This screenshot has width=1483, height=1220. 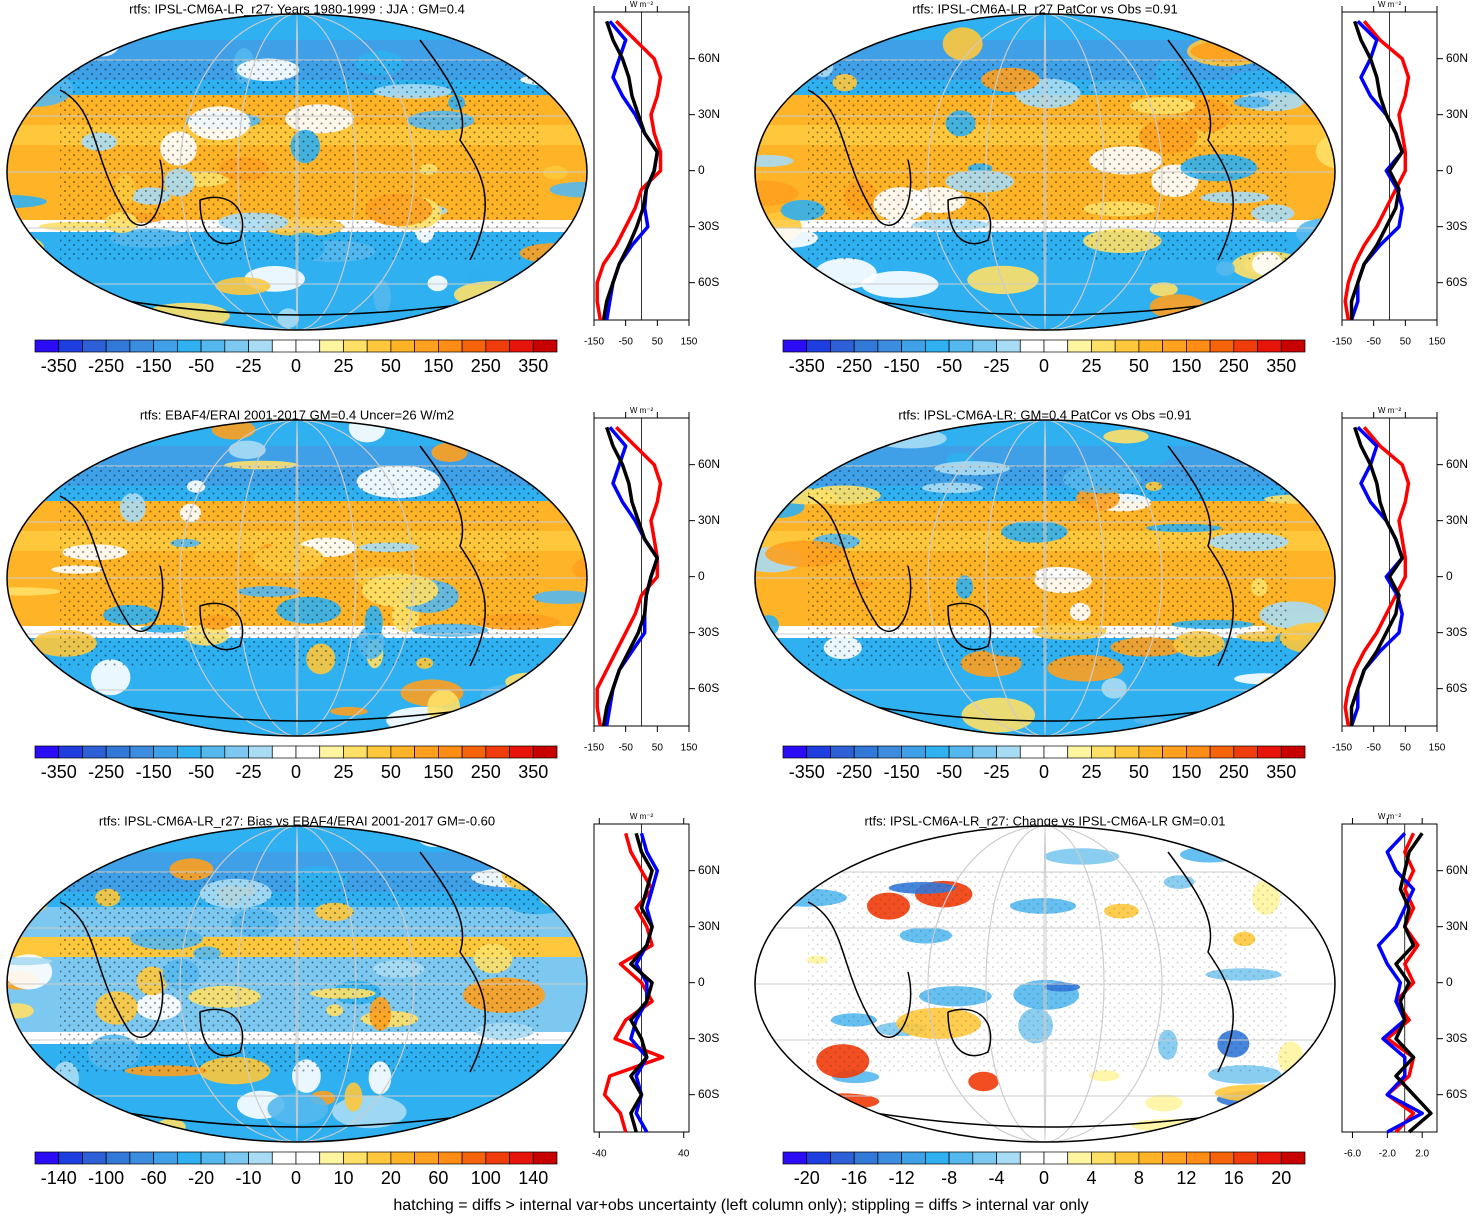 I want to click on colorbar-label: -8, so click(x=949, y=1178).